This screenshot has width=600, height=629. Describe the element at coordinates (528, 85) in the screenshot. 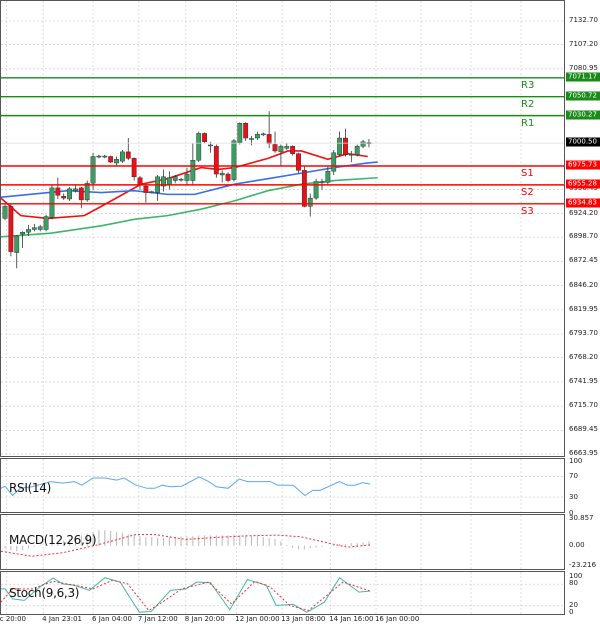

I see `level-label-r3: R3` at that location.